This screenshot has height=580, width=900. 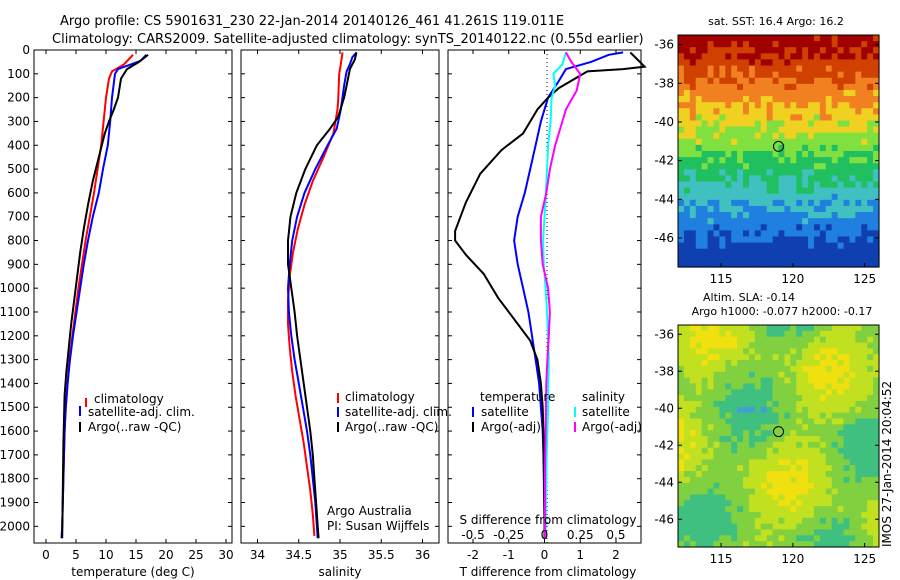 I want to click on x-tick-label: 0, so click(x=545, y=555).